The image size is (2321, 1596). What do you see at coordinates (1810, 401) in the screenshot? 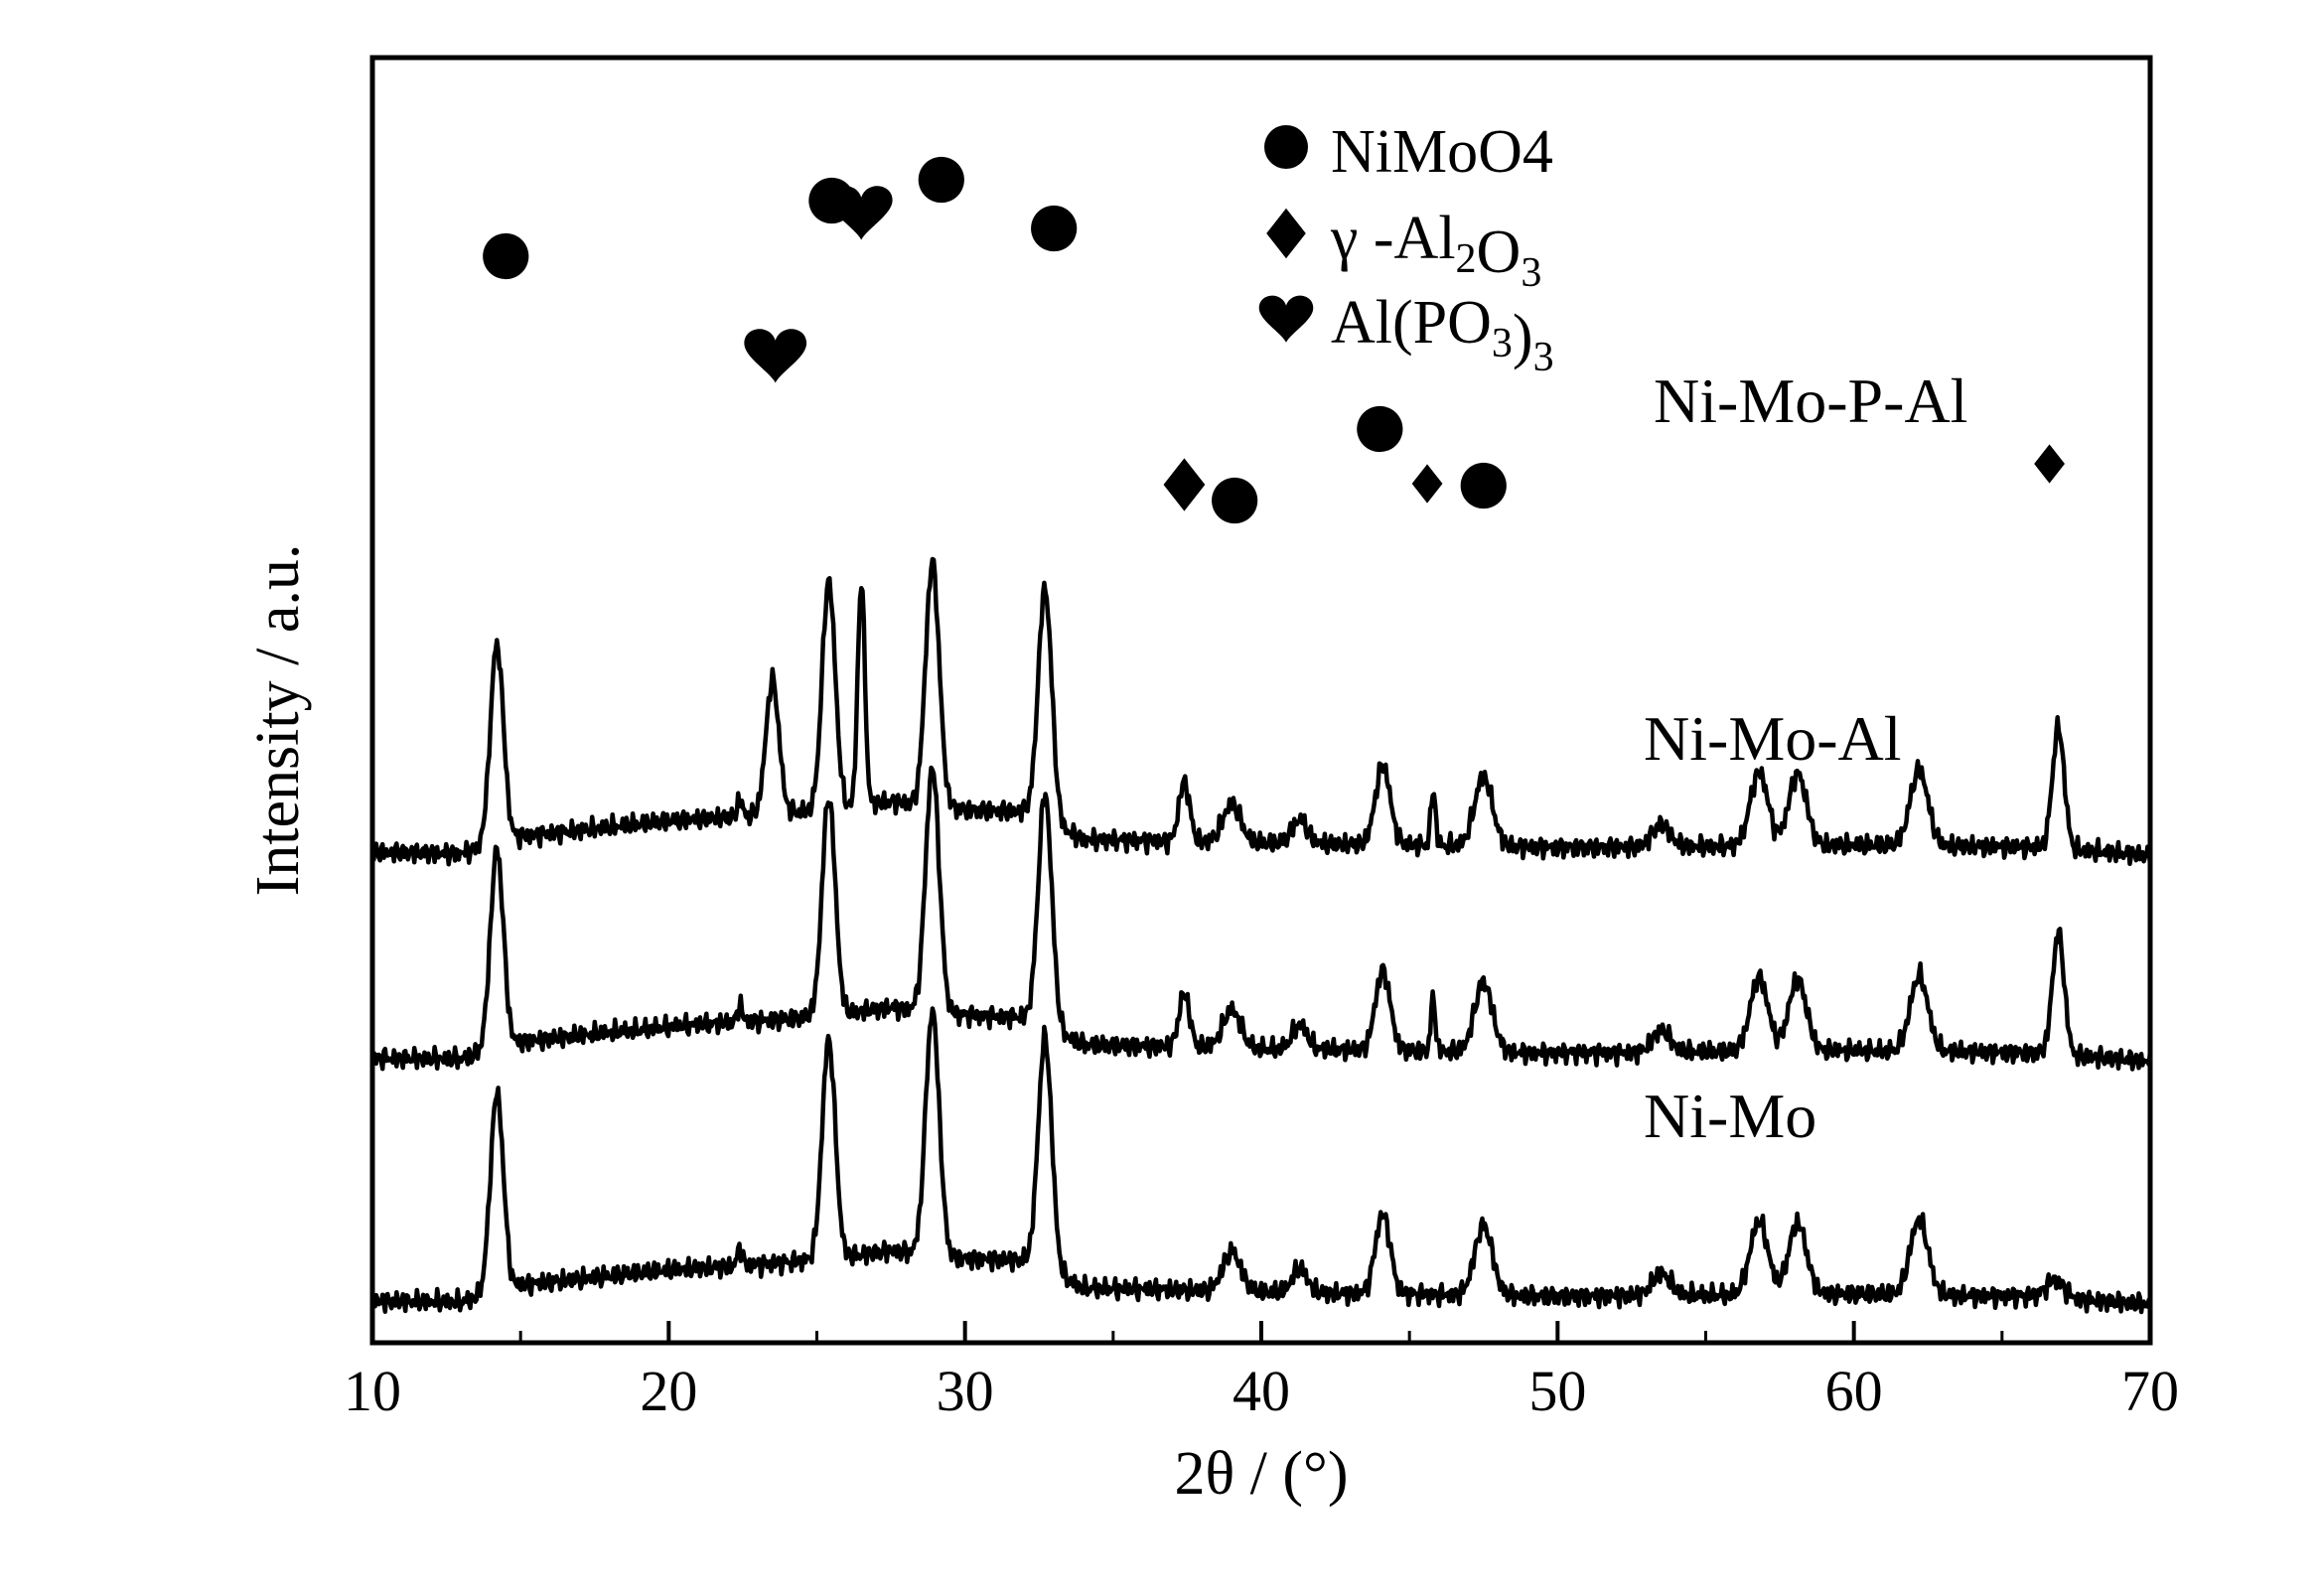
I see `series-label-ni-mo-p-al: Ni-Mo-P-Al` at bounding box center [1810, 401].